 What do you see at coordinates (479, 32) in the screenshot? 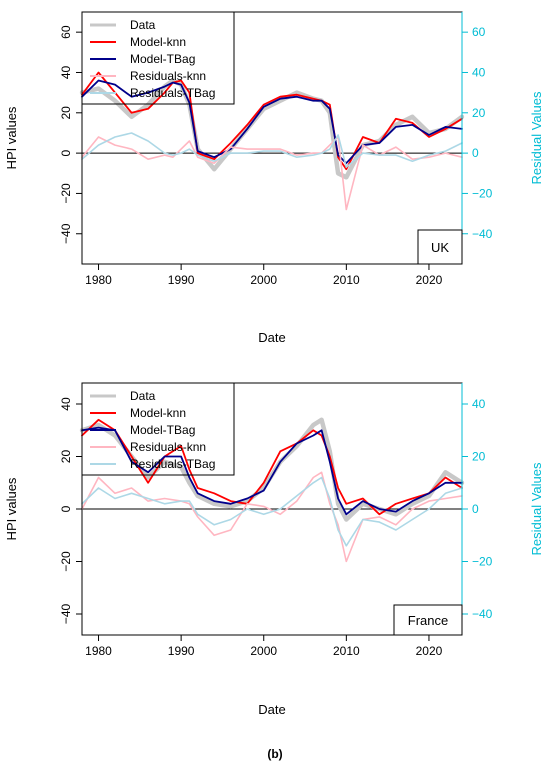
I see `y2-tick-label: 60` at bounding box center [479, 32].